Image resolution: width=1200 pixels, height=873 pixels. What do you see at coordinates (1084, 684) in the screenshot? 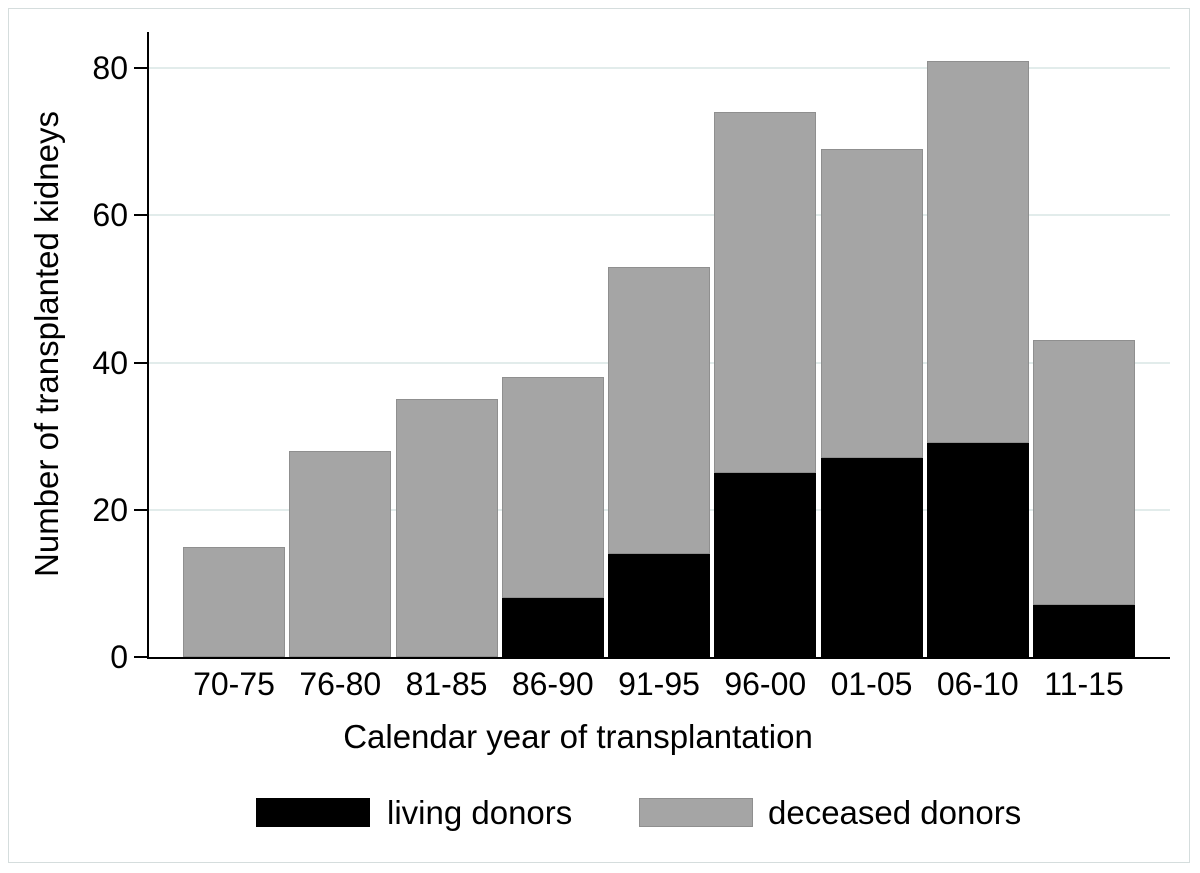
I see `x-tick-label-11-15: 11-15` at bounding box center [1084, 684].